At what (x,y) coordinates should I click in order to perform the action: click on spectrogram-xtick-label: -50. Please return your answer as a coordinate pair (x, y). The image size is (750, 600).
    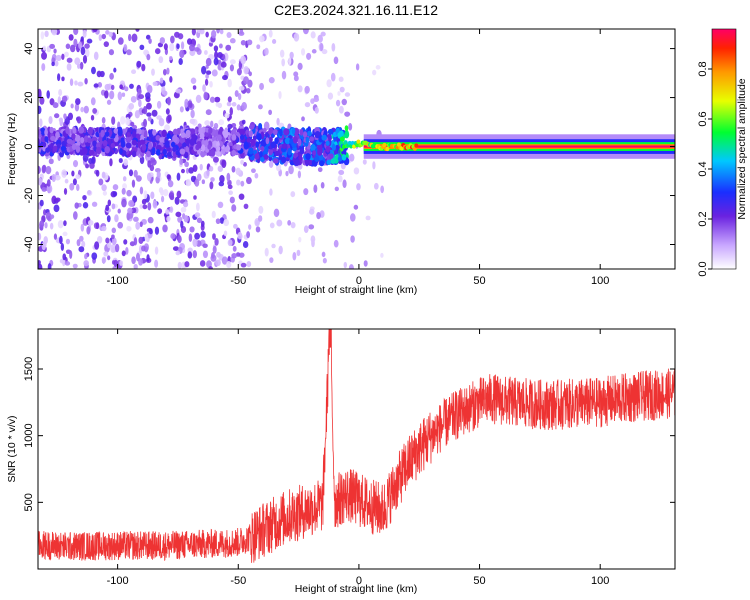
    Looking at the image, I should click on (238, 281).